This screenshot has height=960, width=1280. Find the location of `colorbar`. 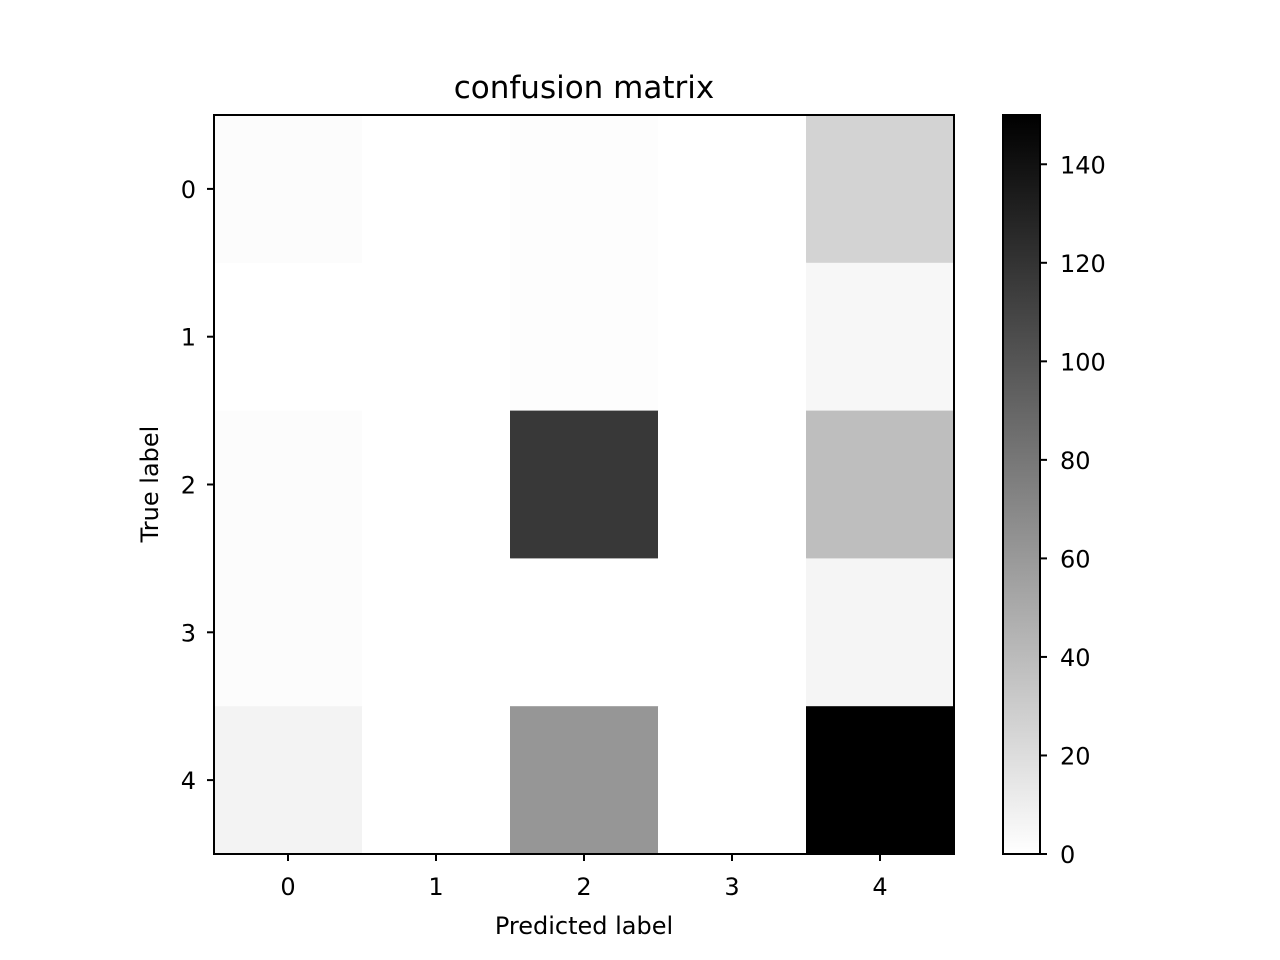

colorbar is located at coordinates (1021, 484).